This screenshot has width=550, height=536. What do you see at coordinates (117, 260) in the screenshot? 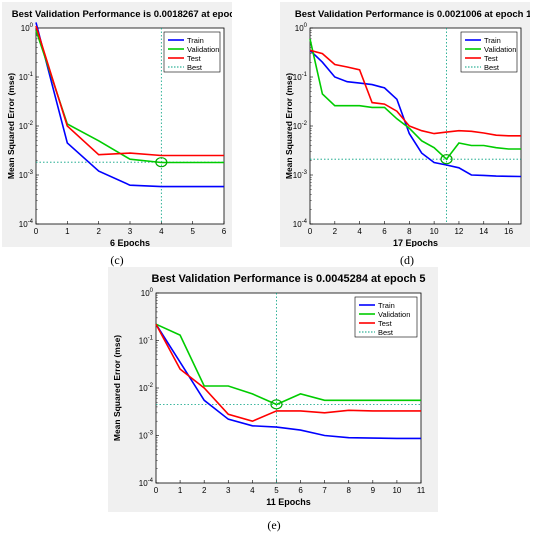
I see `panel-label-c: (c)` at bounding box center [117, 260].